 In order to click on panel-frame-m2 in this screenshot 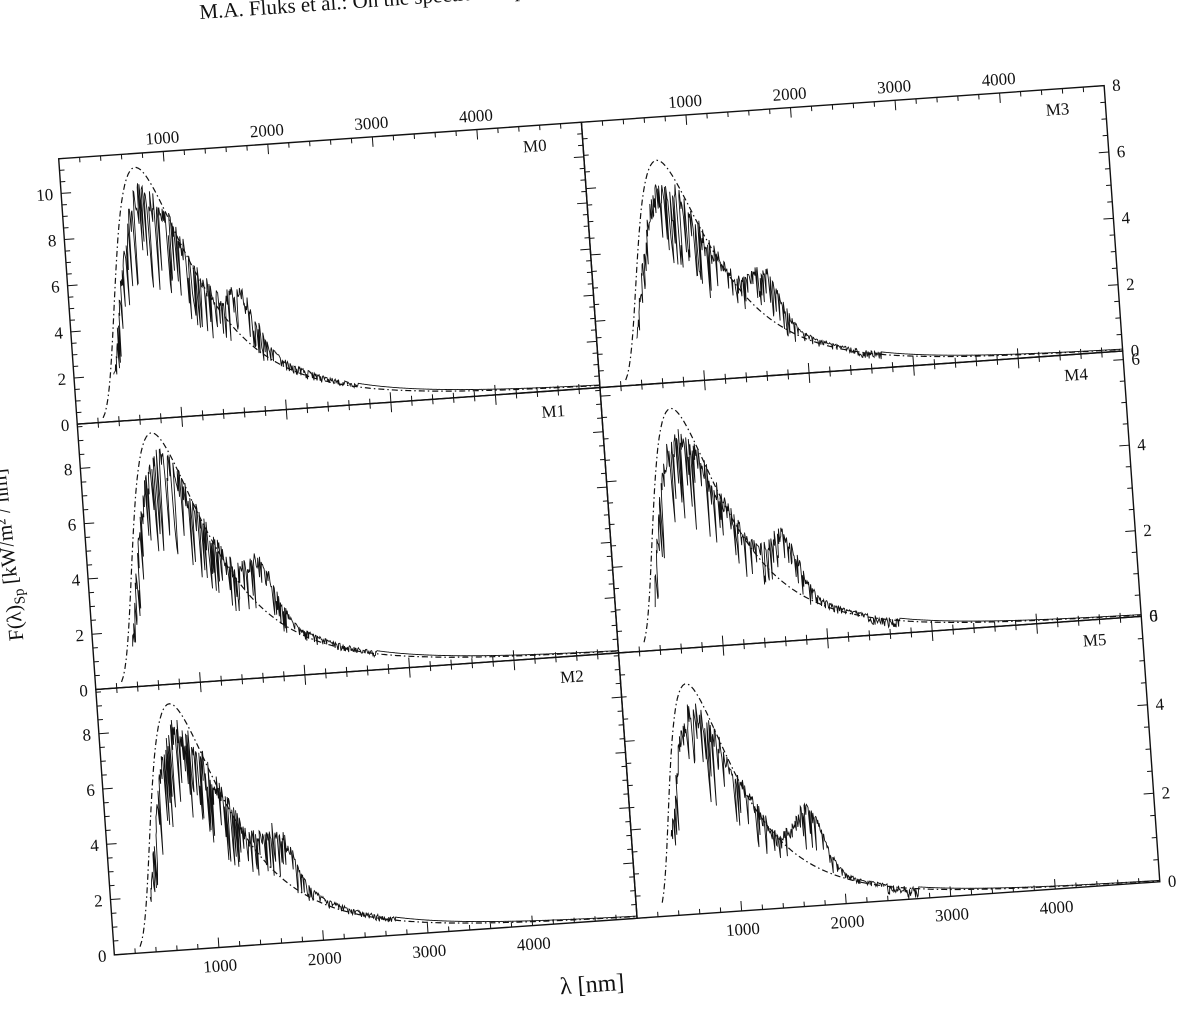, I will do `click(366, 804)`.